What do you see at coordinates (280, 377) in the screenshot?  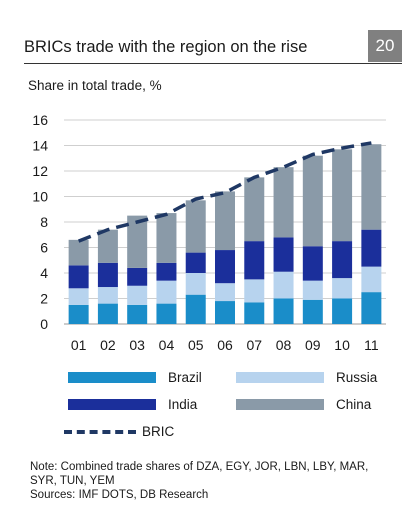 I see `legend-swatch-russia` at bounding box center [280, 377].